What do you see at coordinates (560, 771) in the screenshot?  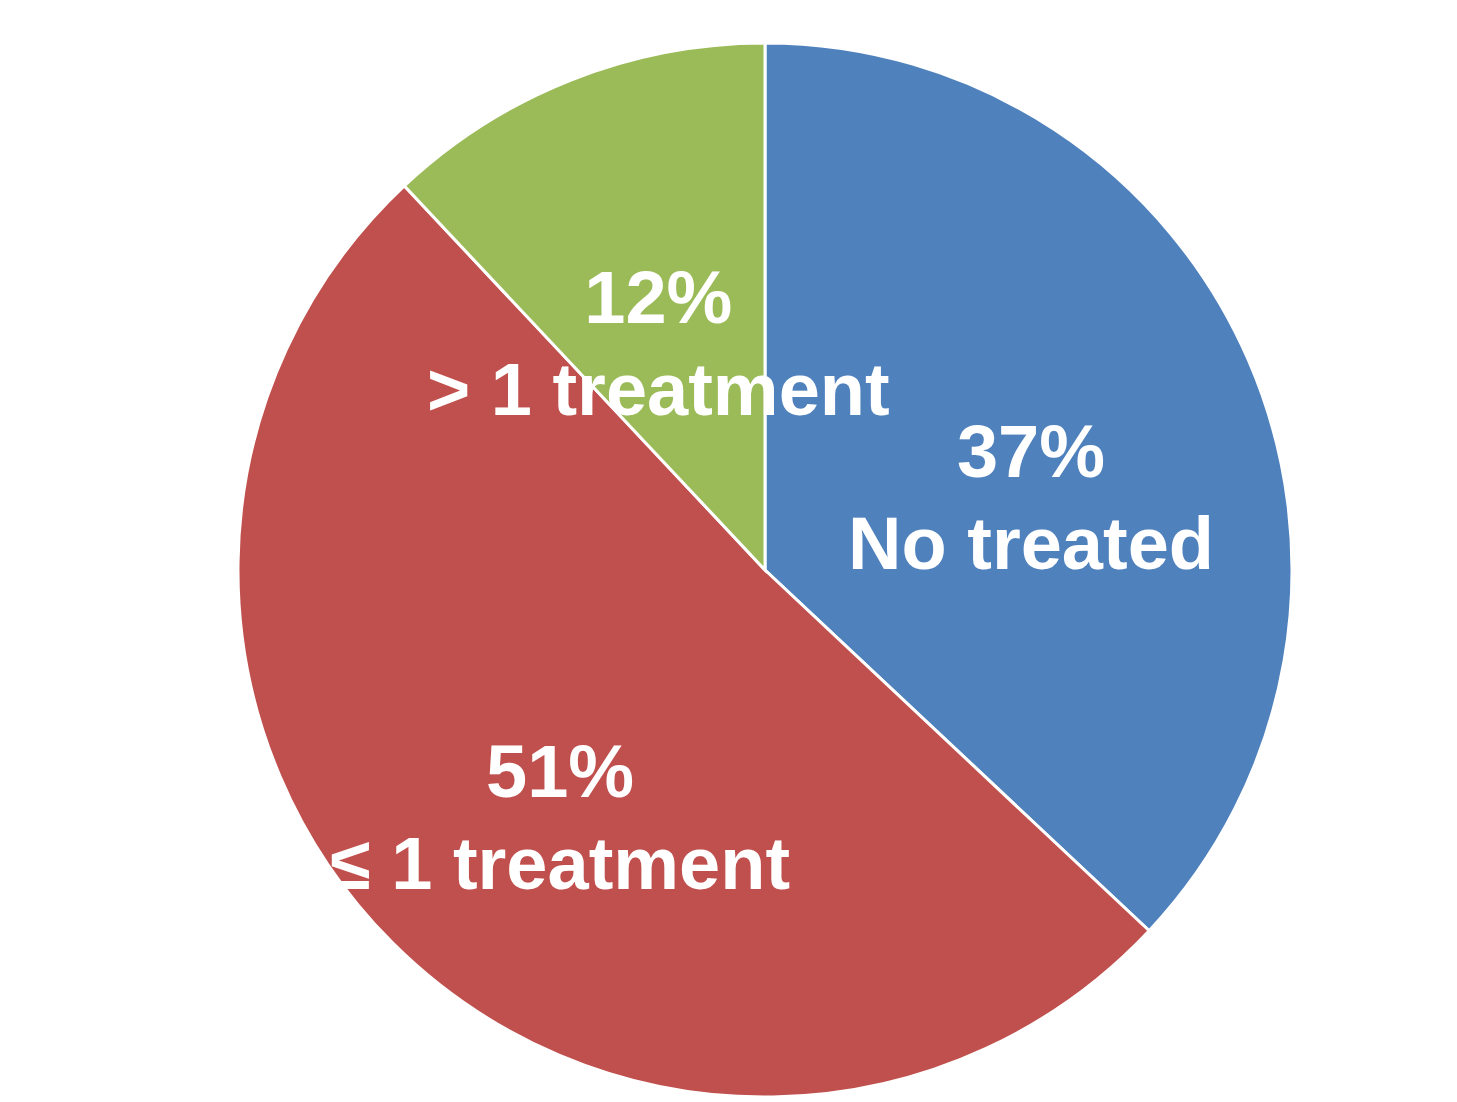 I see `data-label: 51%` at bounding box center [560, 771].